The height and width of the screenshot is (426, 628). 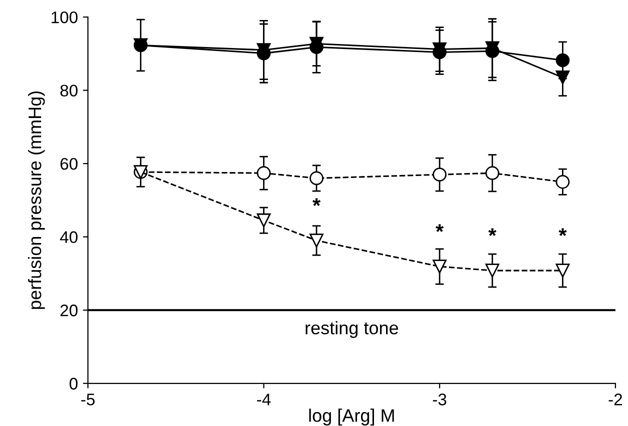 I want to click on y-tick-label: 80, so click(x=69, y=90).